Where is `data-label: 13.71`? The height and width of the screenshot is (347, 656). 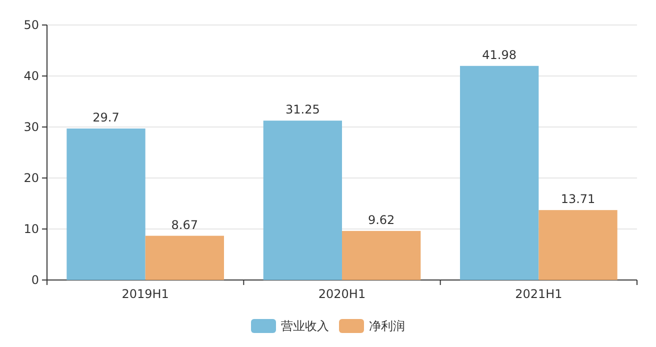
data-label: 13.71 is located at coordinates (578, 199).